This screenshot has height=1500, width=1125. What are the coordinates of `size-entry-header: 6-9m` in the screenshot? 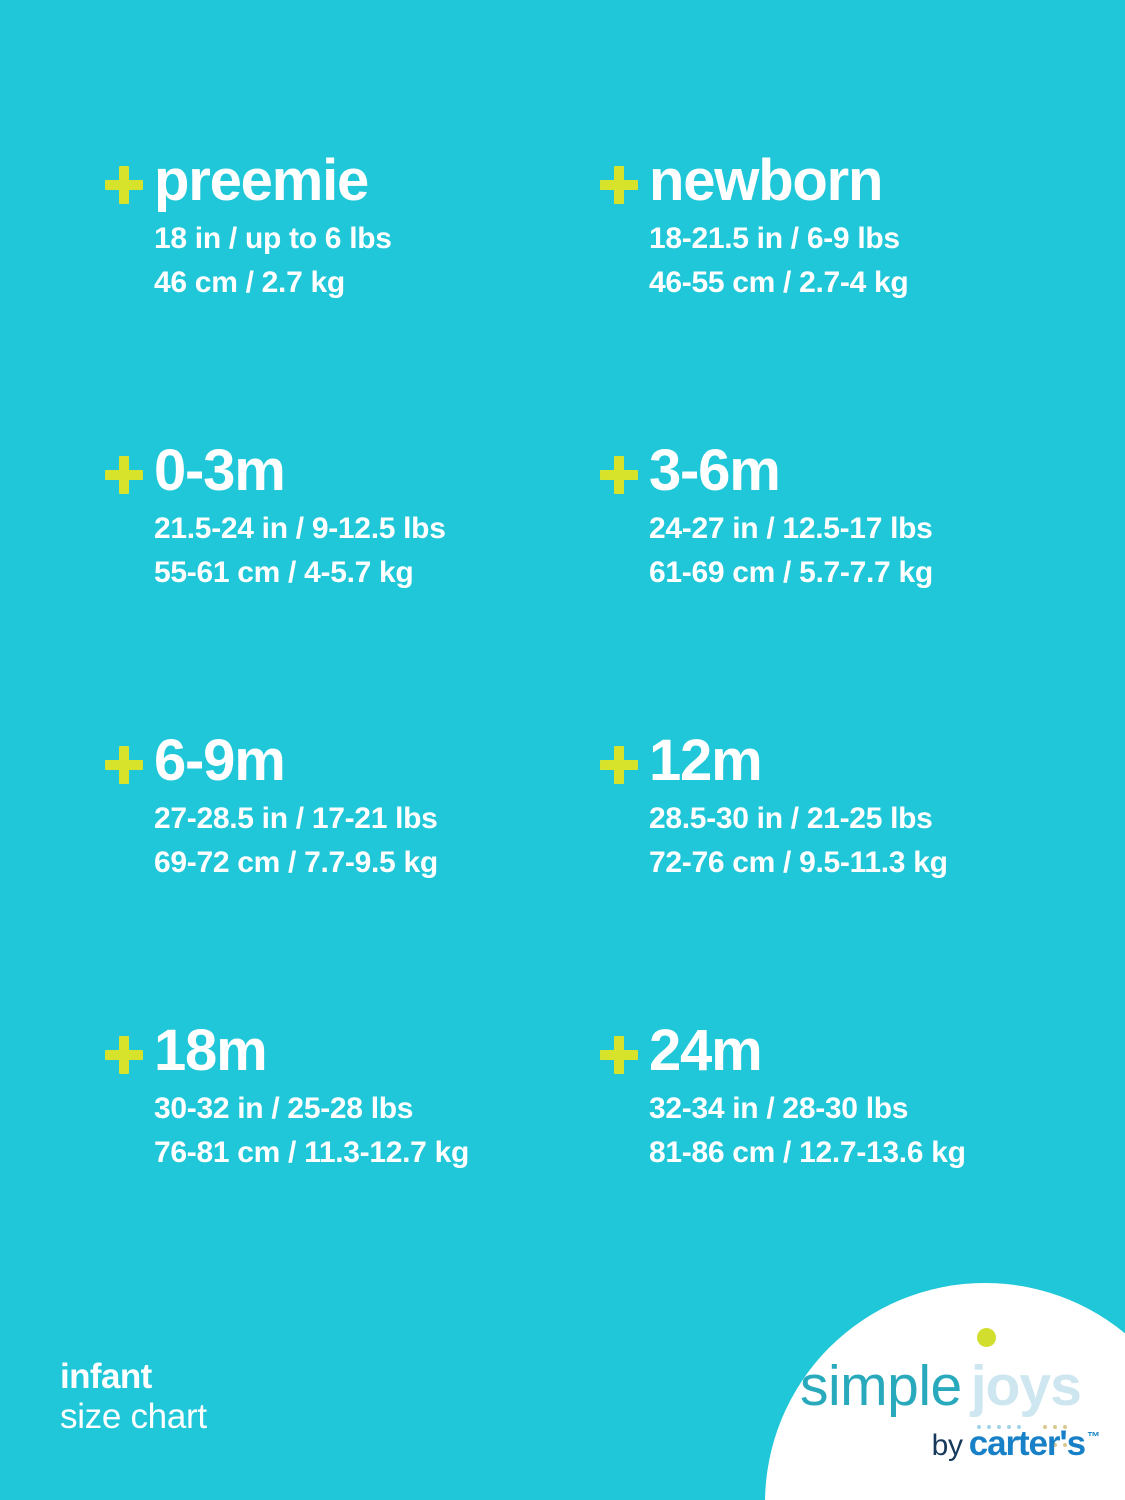 It's located at (352, 760).